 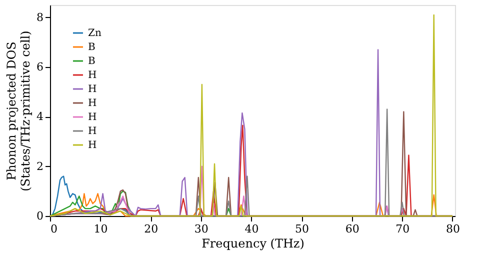 What do you see at coordinates (40, 67) in the screenshot?
I see `y-tick-label: 6` at bounding box center [40, 67].